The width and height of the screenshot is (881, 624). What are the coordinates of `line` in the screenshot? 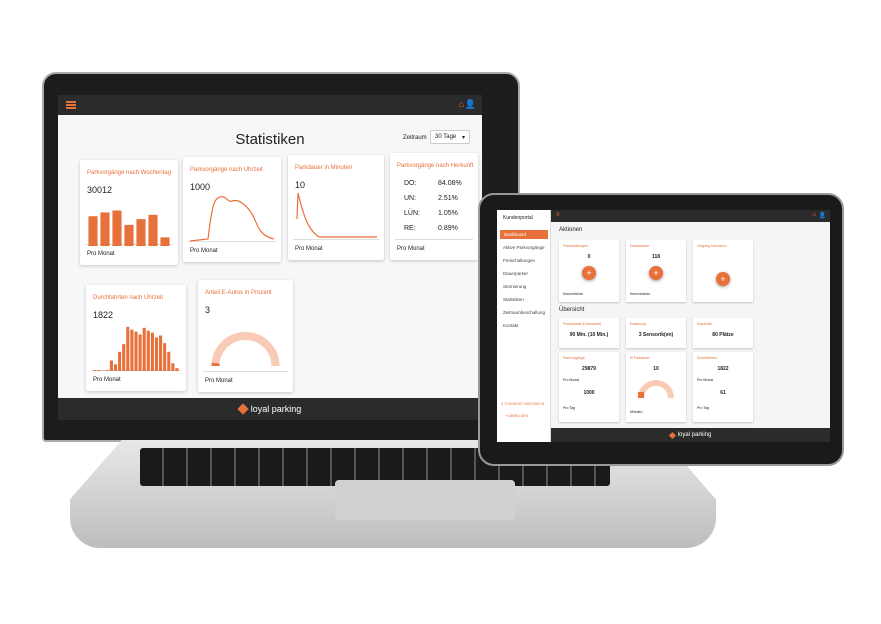 It's located at (232, 219).